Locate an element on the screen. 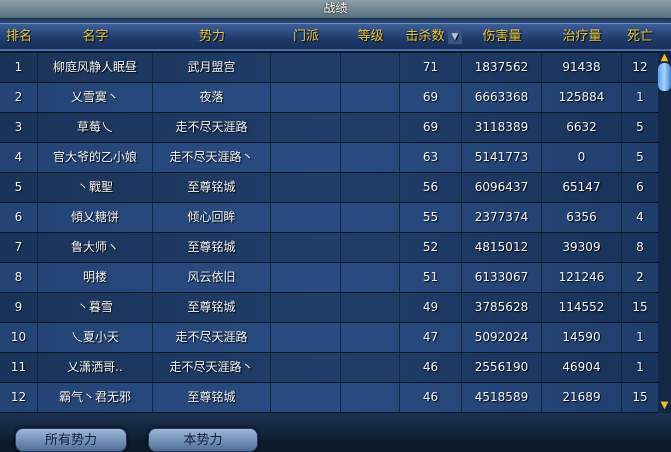  cell-deaths: 15 is located at coordinates (640, 397).